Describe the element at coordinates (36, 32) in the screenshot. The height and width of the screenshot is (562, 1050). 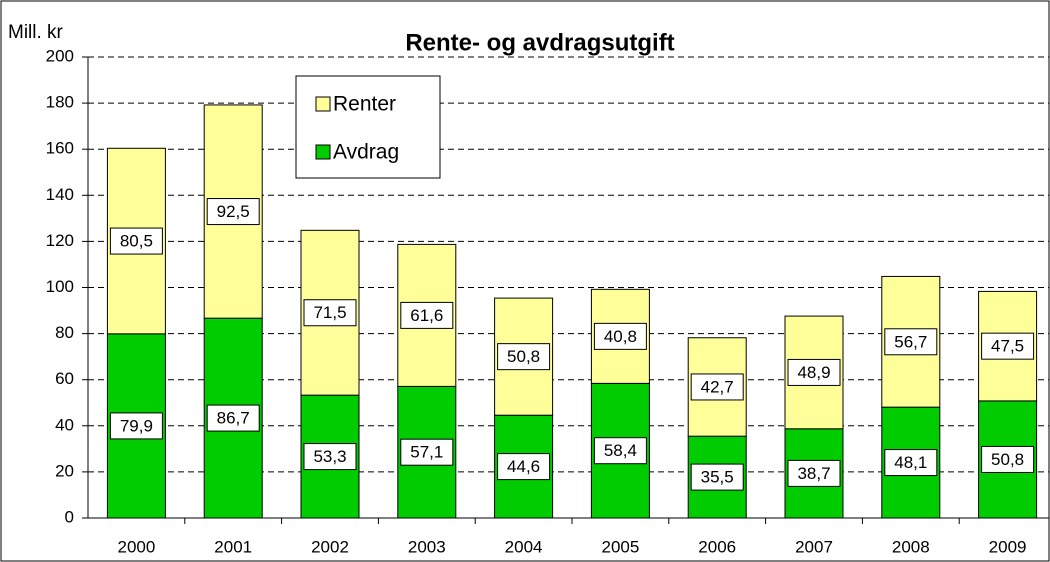
I see `y-axis-label: Mill. kr` at that location.